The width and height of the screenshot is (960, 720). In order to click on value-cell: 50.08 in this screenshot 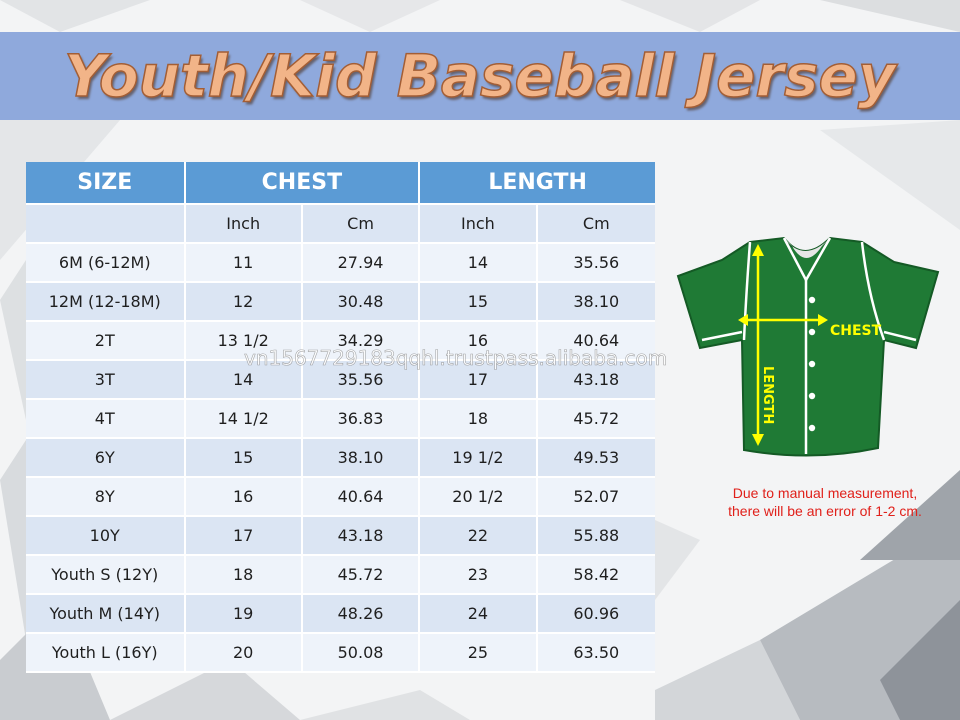, I will do `click(361, 653)`.